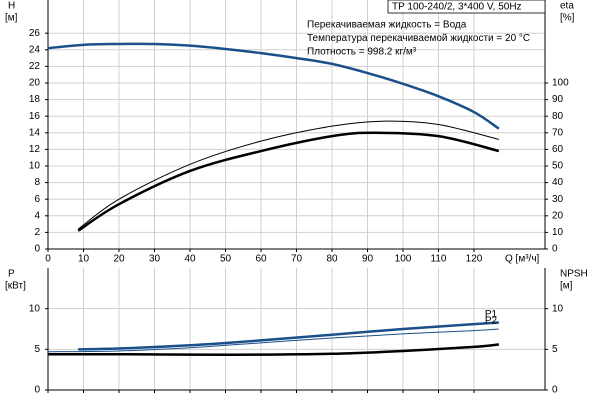  What do you see at coordinates (555, 349) in the screenshot?
I see `y2-tick-label: 5` at bounding box center [555, 349].